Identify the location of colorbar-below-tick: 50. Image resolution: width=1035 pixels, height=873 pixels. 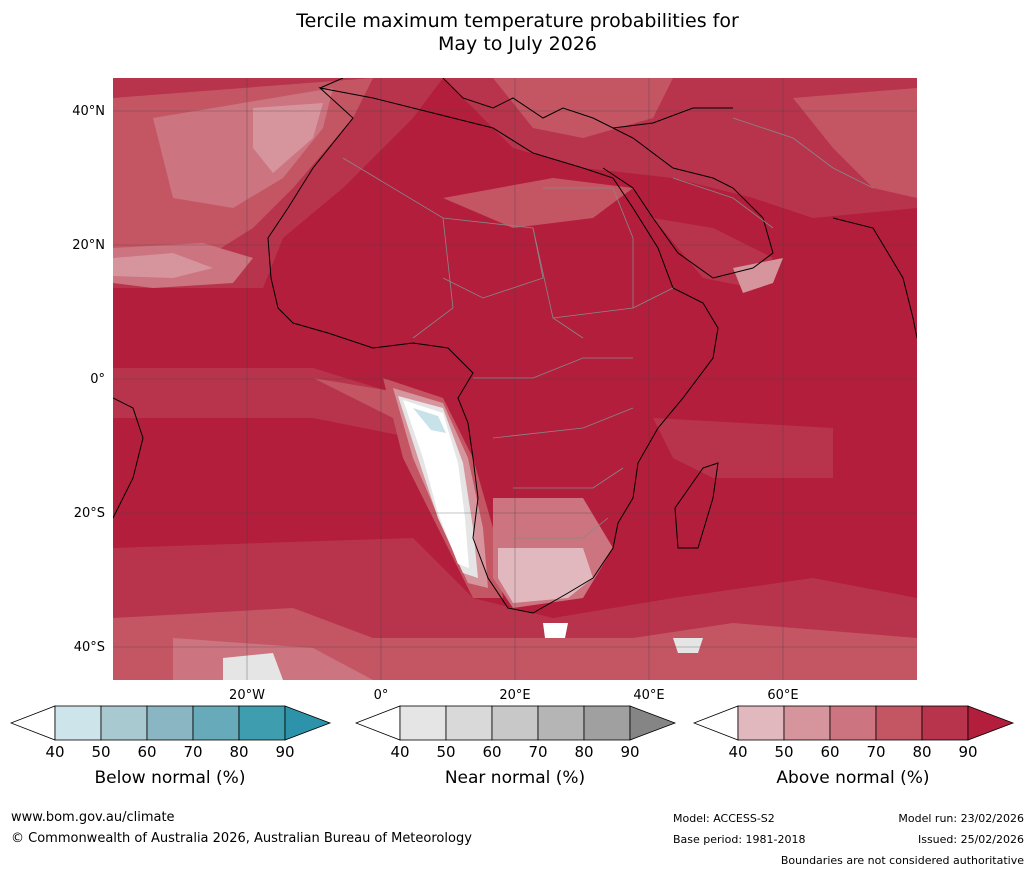
(101, 752).